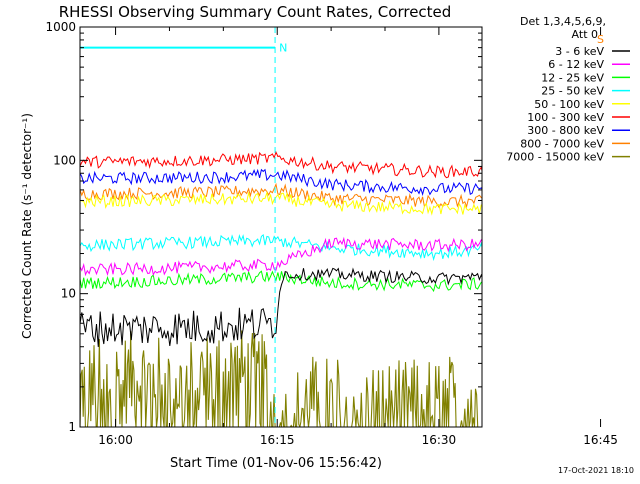 This screenshot has height=484, width=640. What do you see at coordinates (115, 440) in the screenshot?
I see `x-tick-label: 16:00` at bounding box center [115, 440].